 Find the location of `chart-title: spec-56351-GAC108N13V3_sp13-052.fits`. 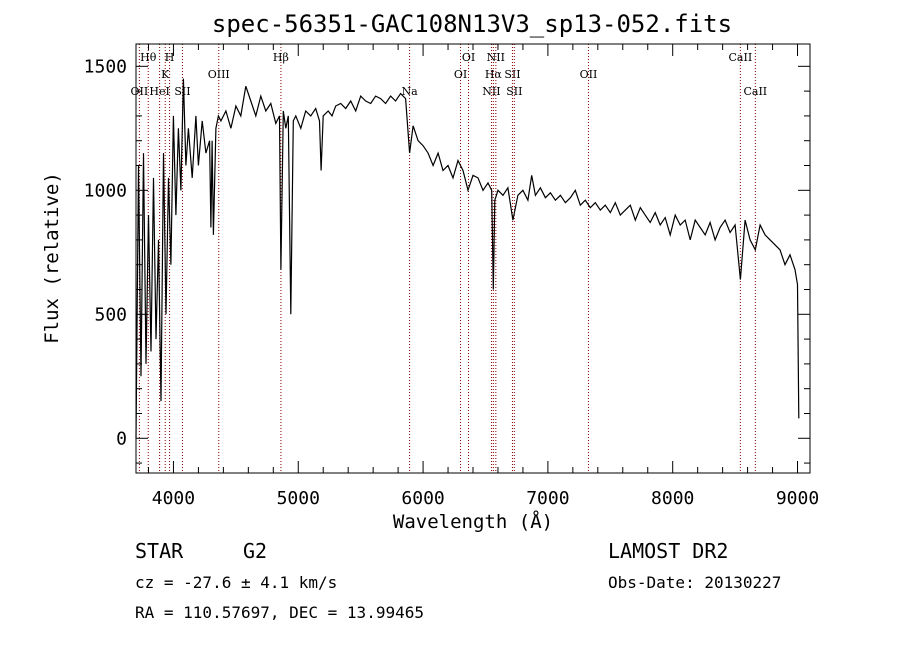

chart-title: spec-56351-GAC108N13V3_sp13-052.fits is located at coordinates (472, 24).